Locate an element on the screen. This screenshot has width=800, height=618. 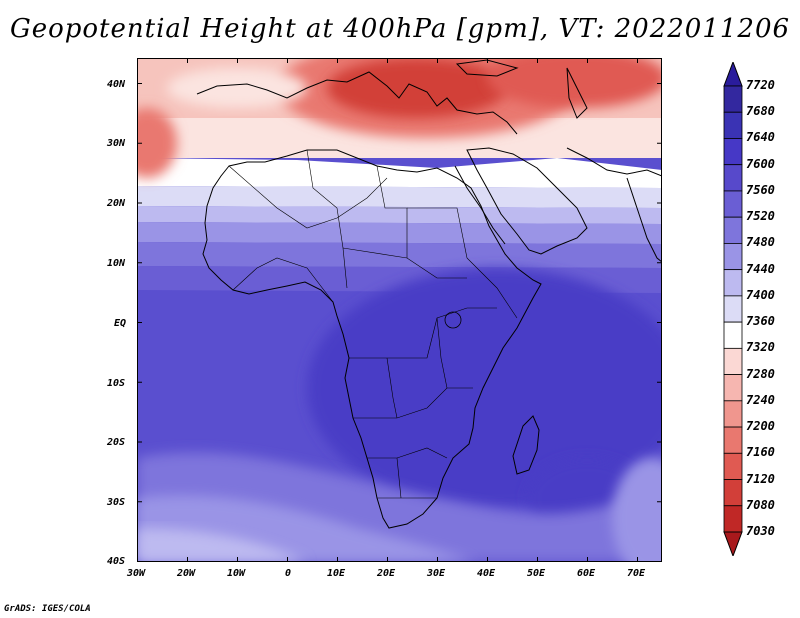
grads-credit: GrADS: IGES/COLA is located at coordinates (47, 609).